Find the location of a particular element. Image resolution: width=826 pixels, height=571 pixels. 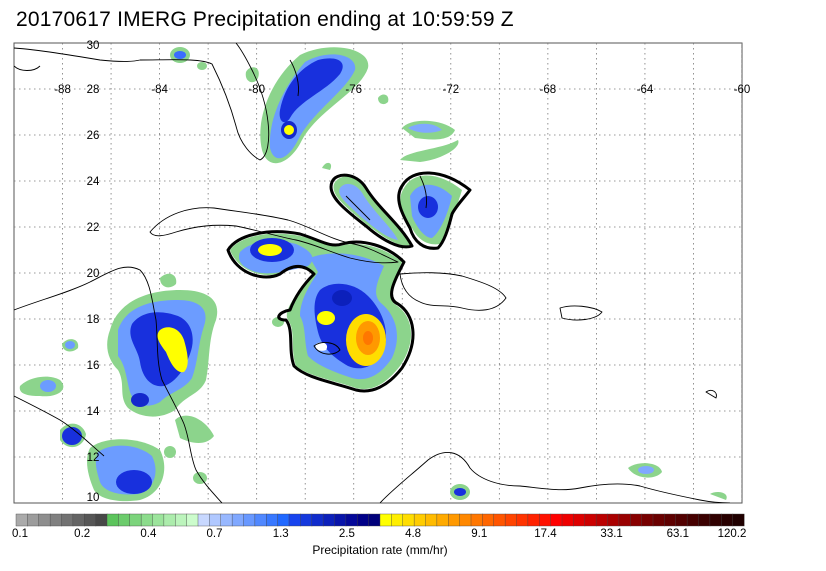

colorbar-label: 2.5 is located at coordinates (346, 534).